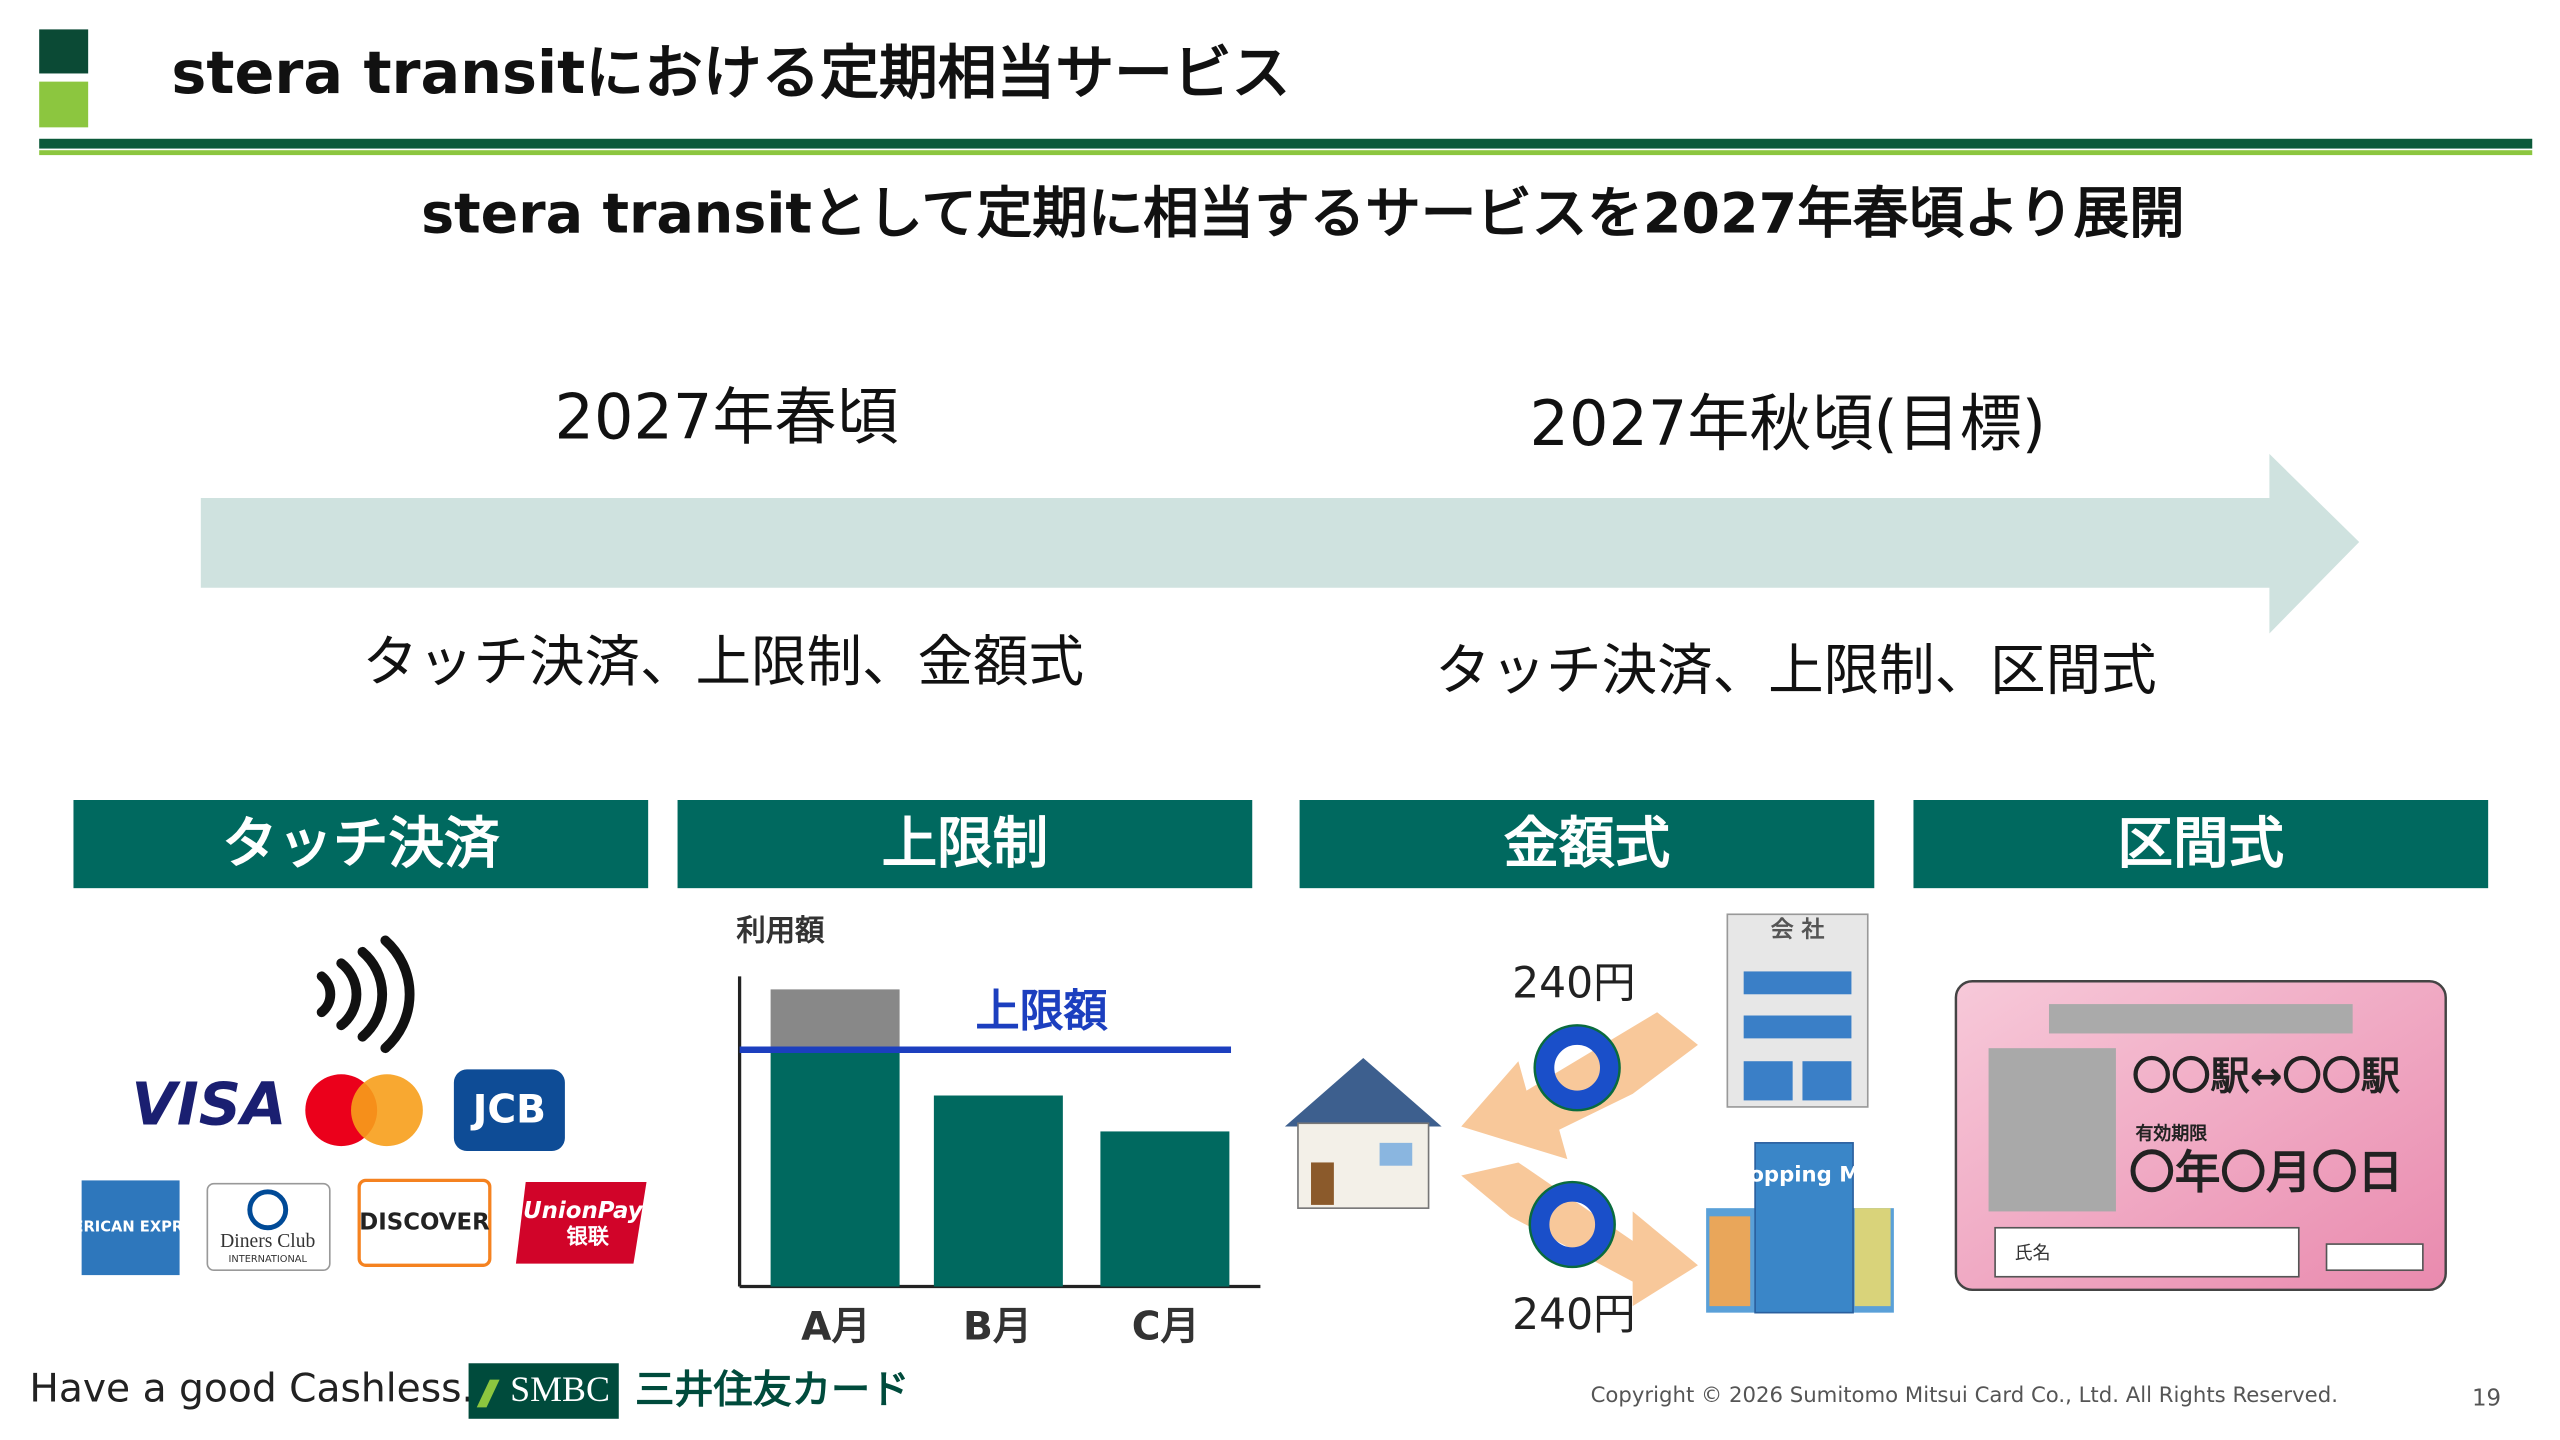  I want to click on limit-label: 上限額, so click(1042, 1011).